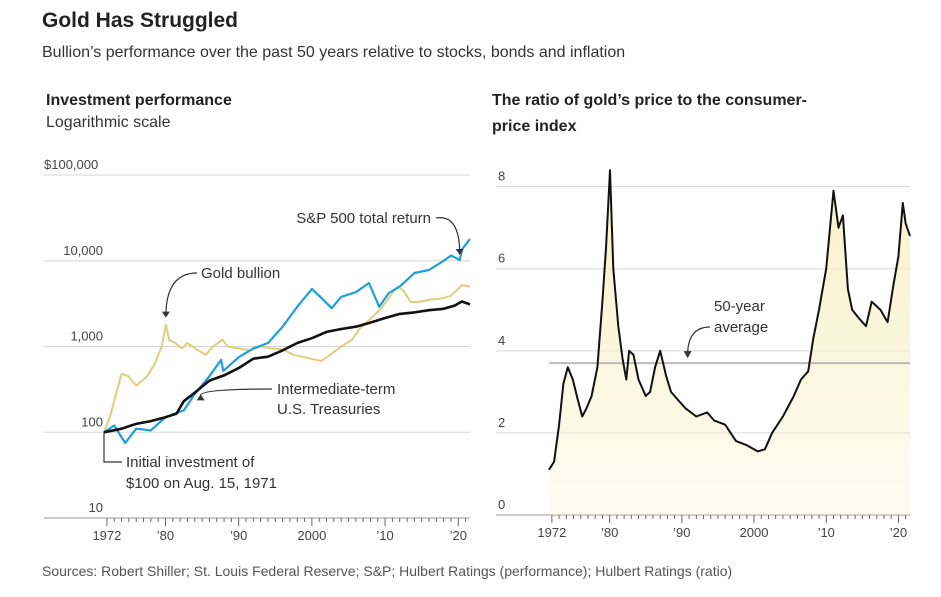  I want to click on average-label-line-1: 50-year, so click(739, 306).